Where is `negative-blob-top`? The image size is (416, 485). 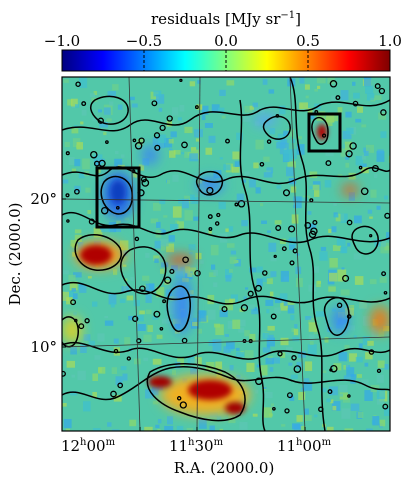 negative-blob-top is located at coordinates (210, 185).